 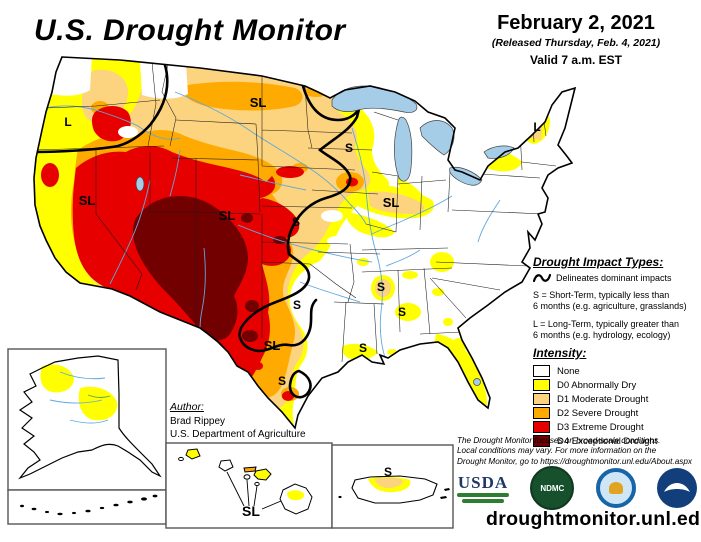 I want to click on logo-row: USDA NDMC, so click(x=577, y=488).